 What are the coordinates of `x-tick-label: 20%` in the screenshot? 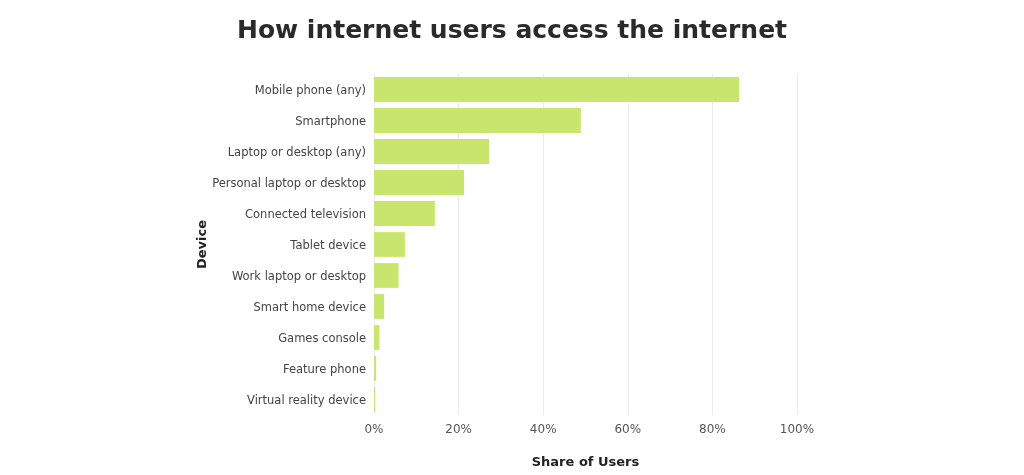 It's located at (458, 429).